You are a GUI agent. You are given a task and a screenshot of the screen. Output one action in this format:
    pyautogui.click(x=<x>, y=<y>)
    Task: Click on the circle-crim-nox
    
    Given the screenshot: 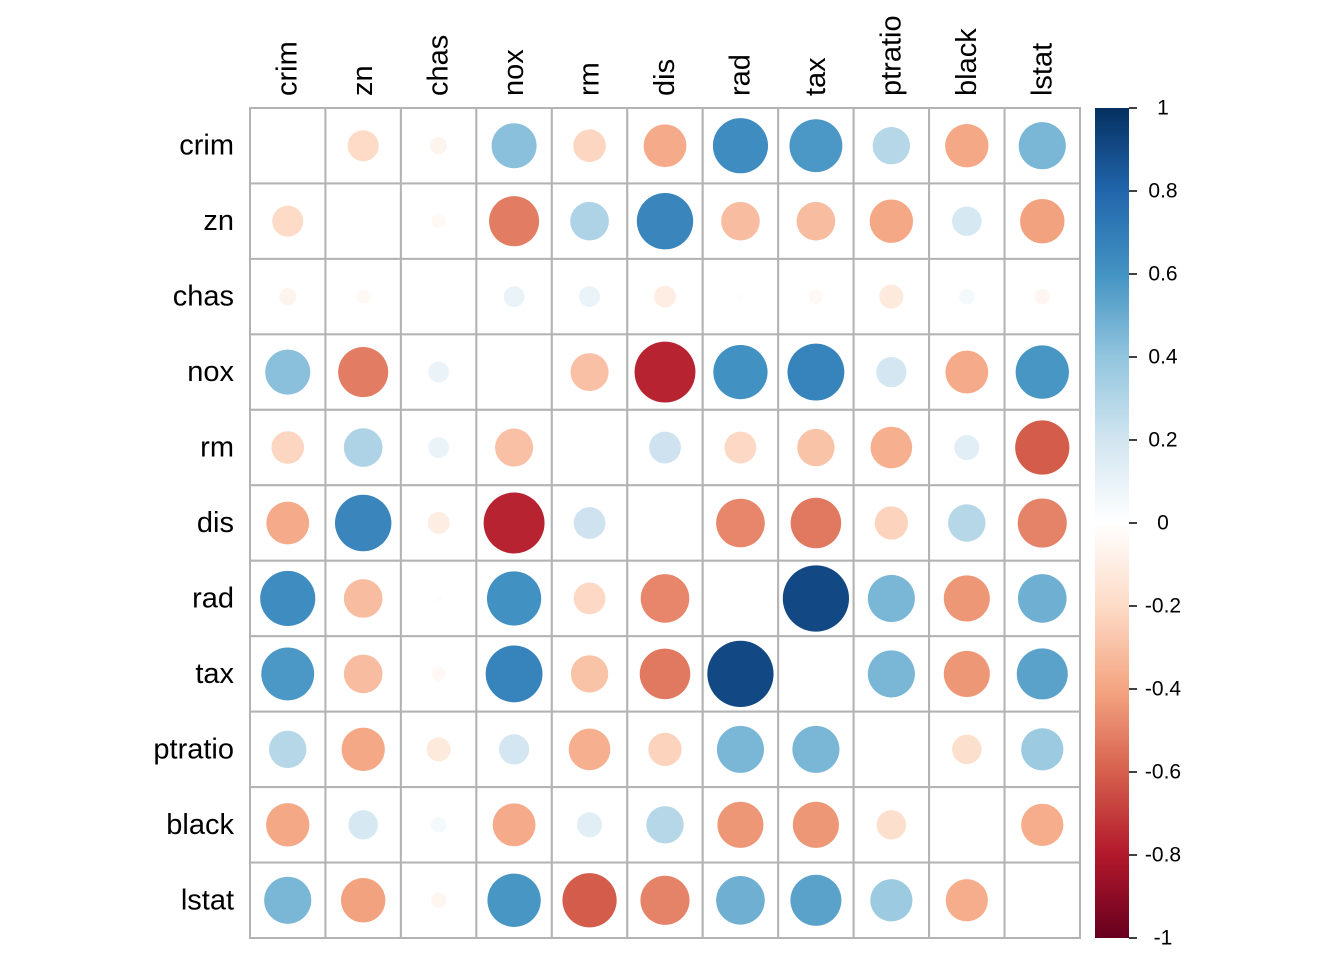 What is the action you would take?
    pyautogui.click(x=514, y=146)
    